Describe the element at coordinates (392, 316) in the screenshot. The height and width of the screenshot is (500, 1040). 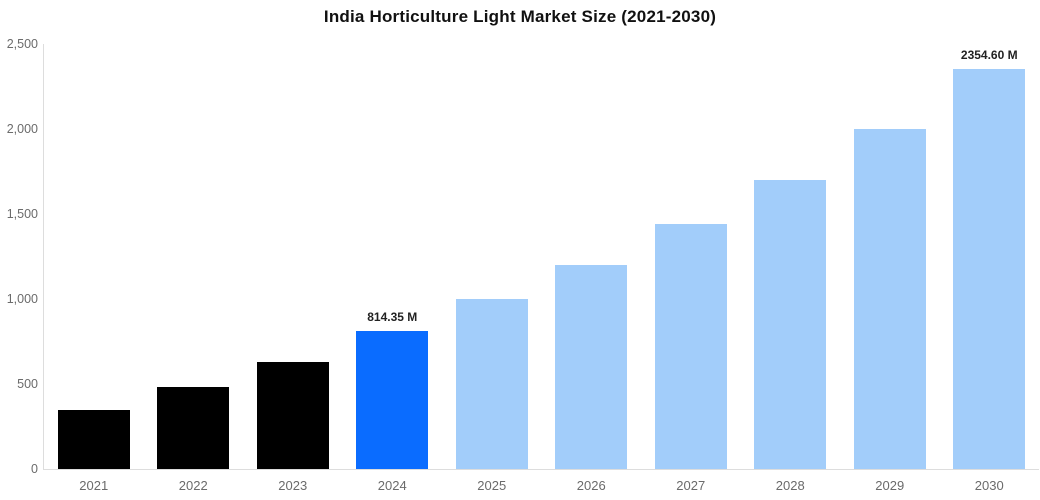
I see `bar-value-label-2024: 814.35 M` at that location.